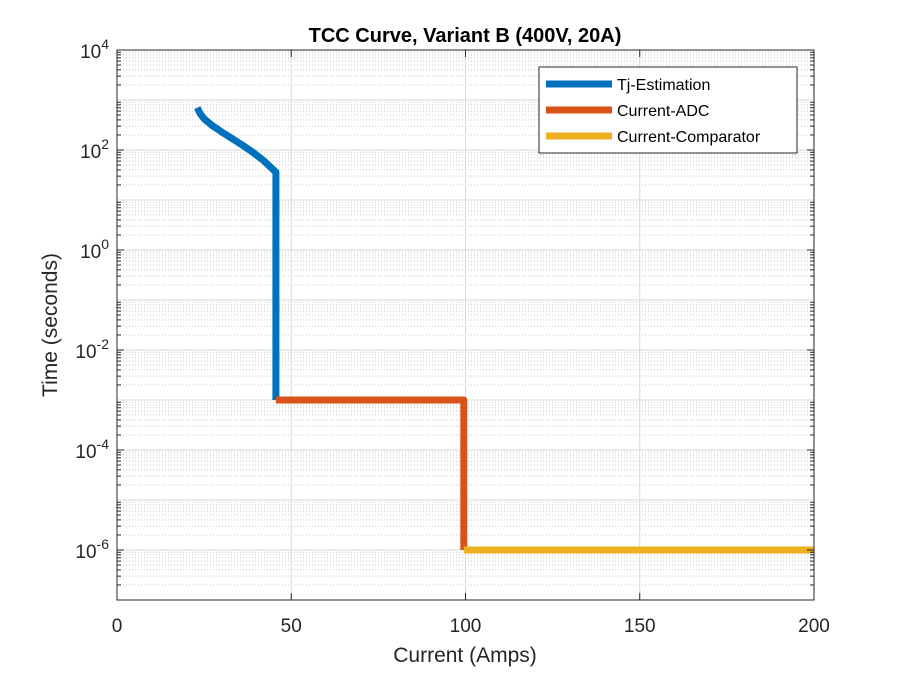 This screenshot has height=675, width=900. What do you see at coordinates (50, 325) in the screenshot?
I see `y-axis-label: Time (seconds)` at bounding box center [50, 325].